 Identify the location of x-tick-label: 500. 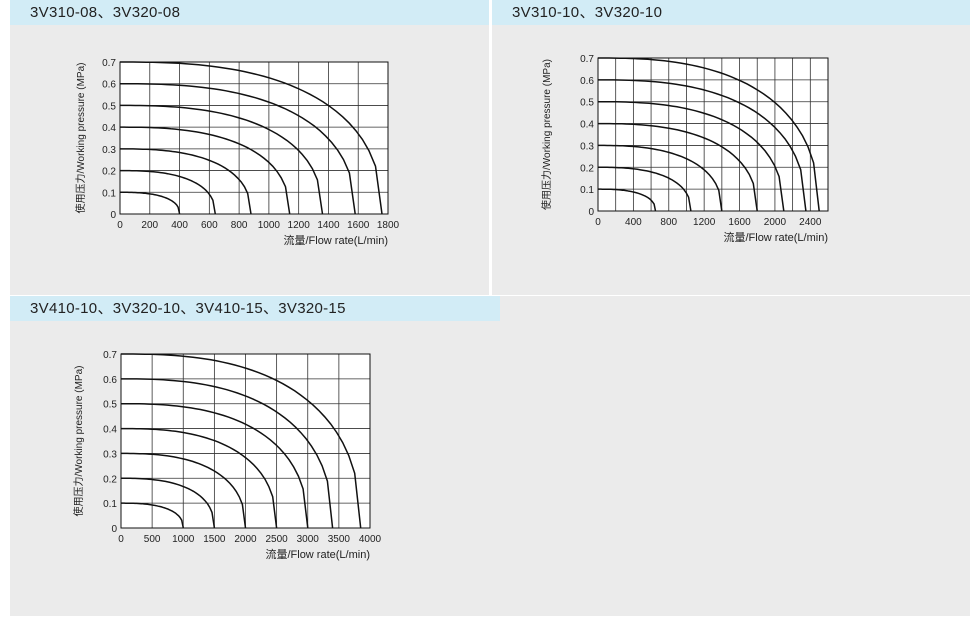
(152, 539).